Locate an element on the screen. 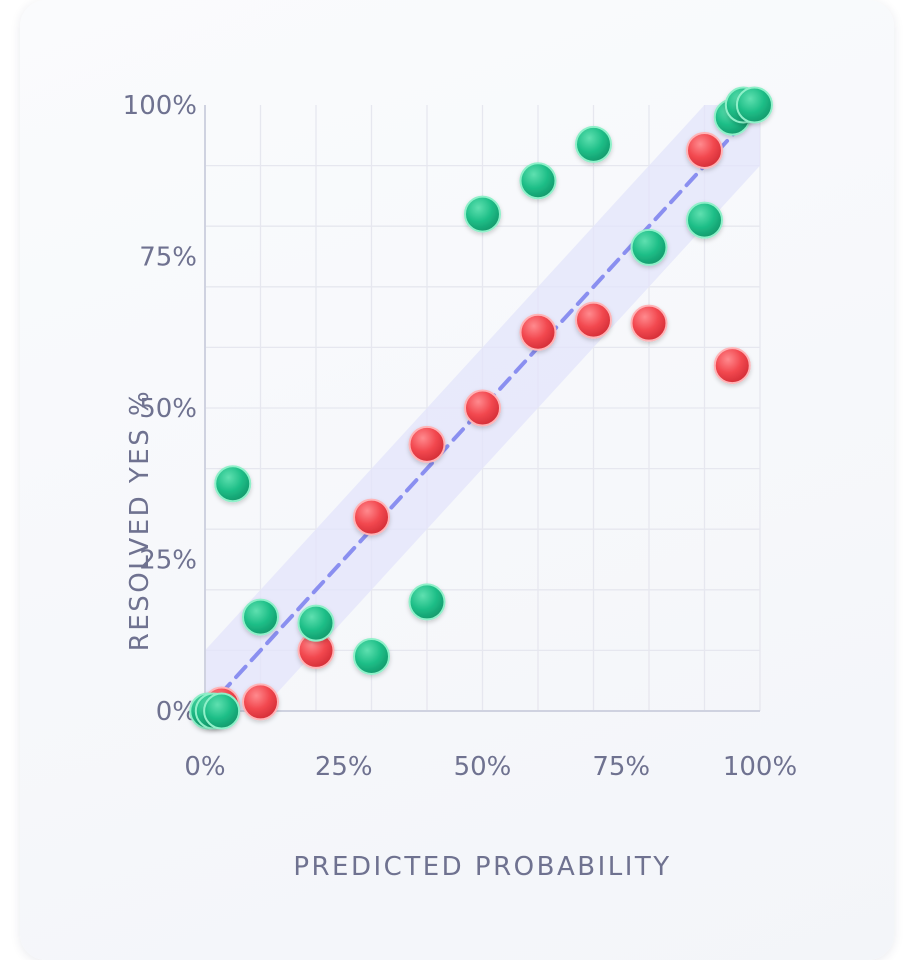 The height and width of the screenshot is (960, 914). y-tick-label: 75% is located at coordinates (168, 258).